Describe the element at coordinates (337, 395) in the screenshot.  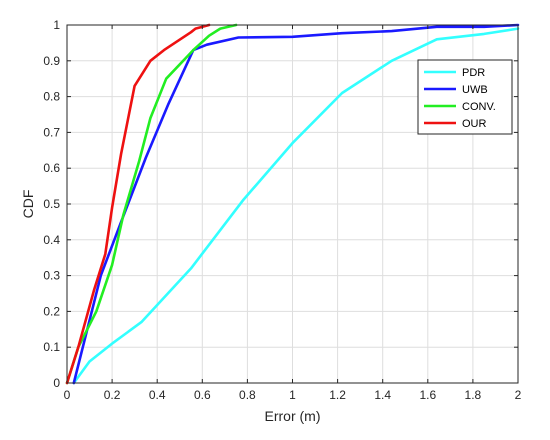
I see `x-tick-label: 1.2` at that location.